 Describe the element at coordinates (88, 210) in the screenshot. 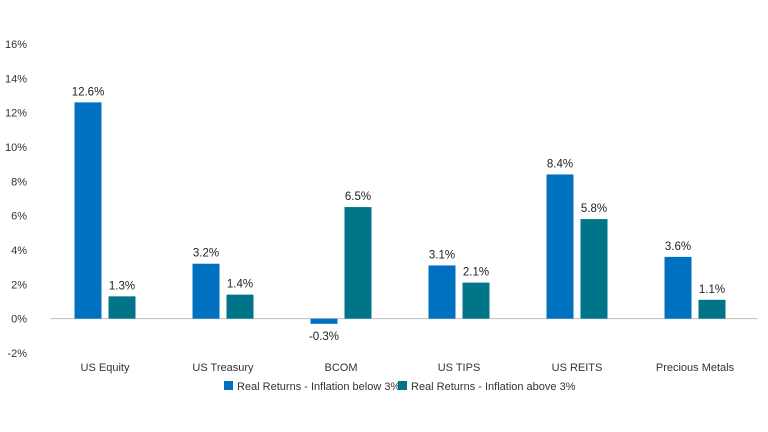

I see `bar-below-3-us-equity` at that location.